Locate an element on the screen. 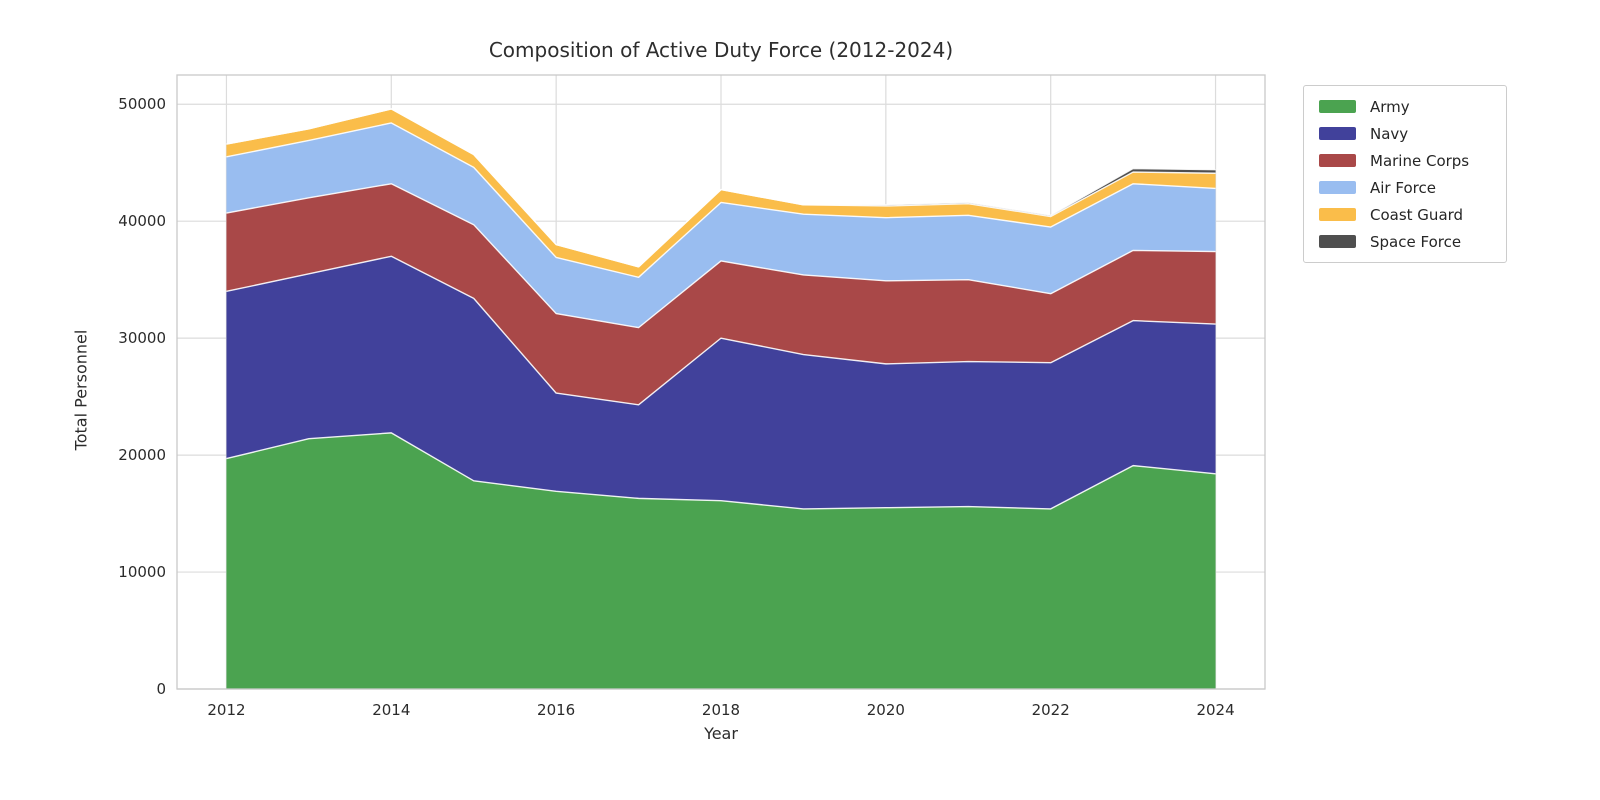  legend-label: Marine Corps is located at coordinates (1420, 160).